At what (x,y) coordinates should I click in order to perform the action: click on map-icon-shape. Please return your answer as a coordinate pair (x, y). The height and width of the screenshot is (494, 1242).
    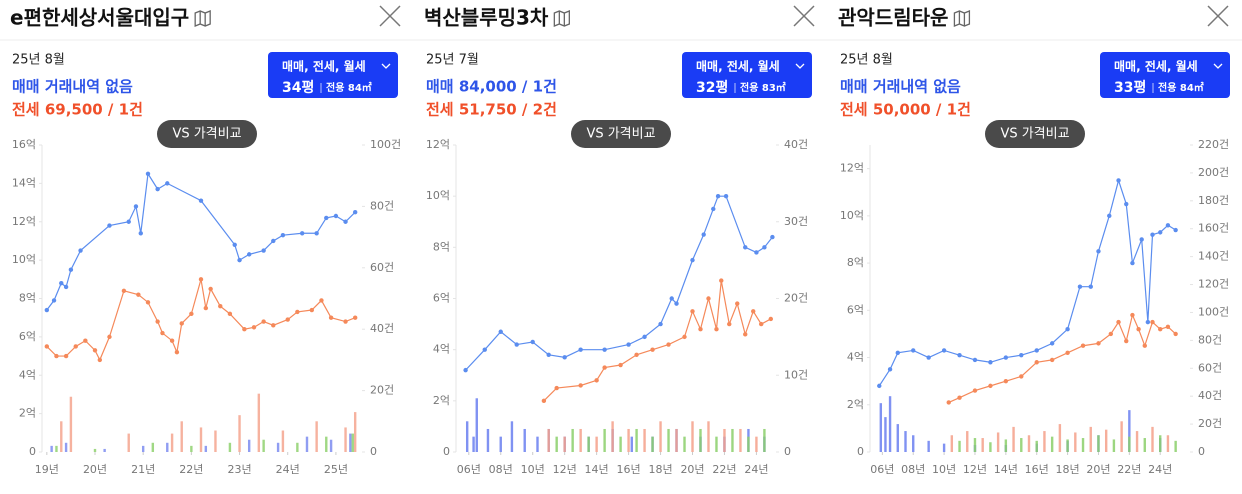
    Looking at the image, I should click on (202, 18).